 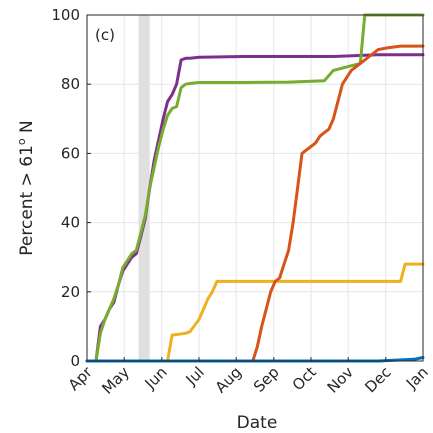 I want to click on y-tick-label: 0, so click(x=75, y=361).